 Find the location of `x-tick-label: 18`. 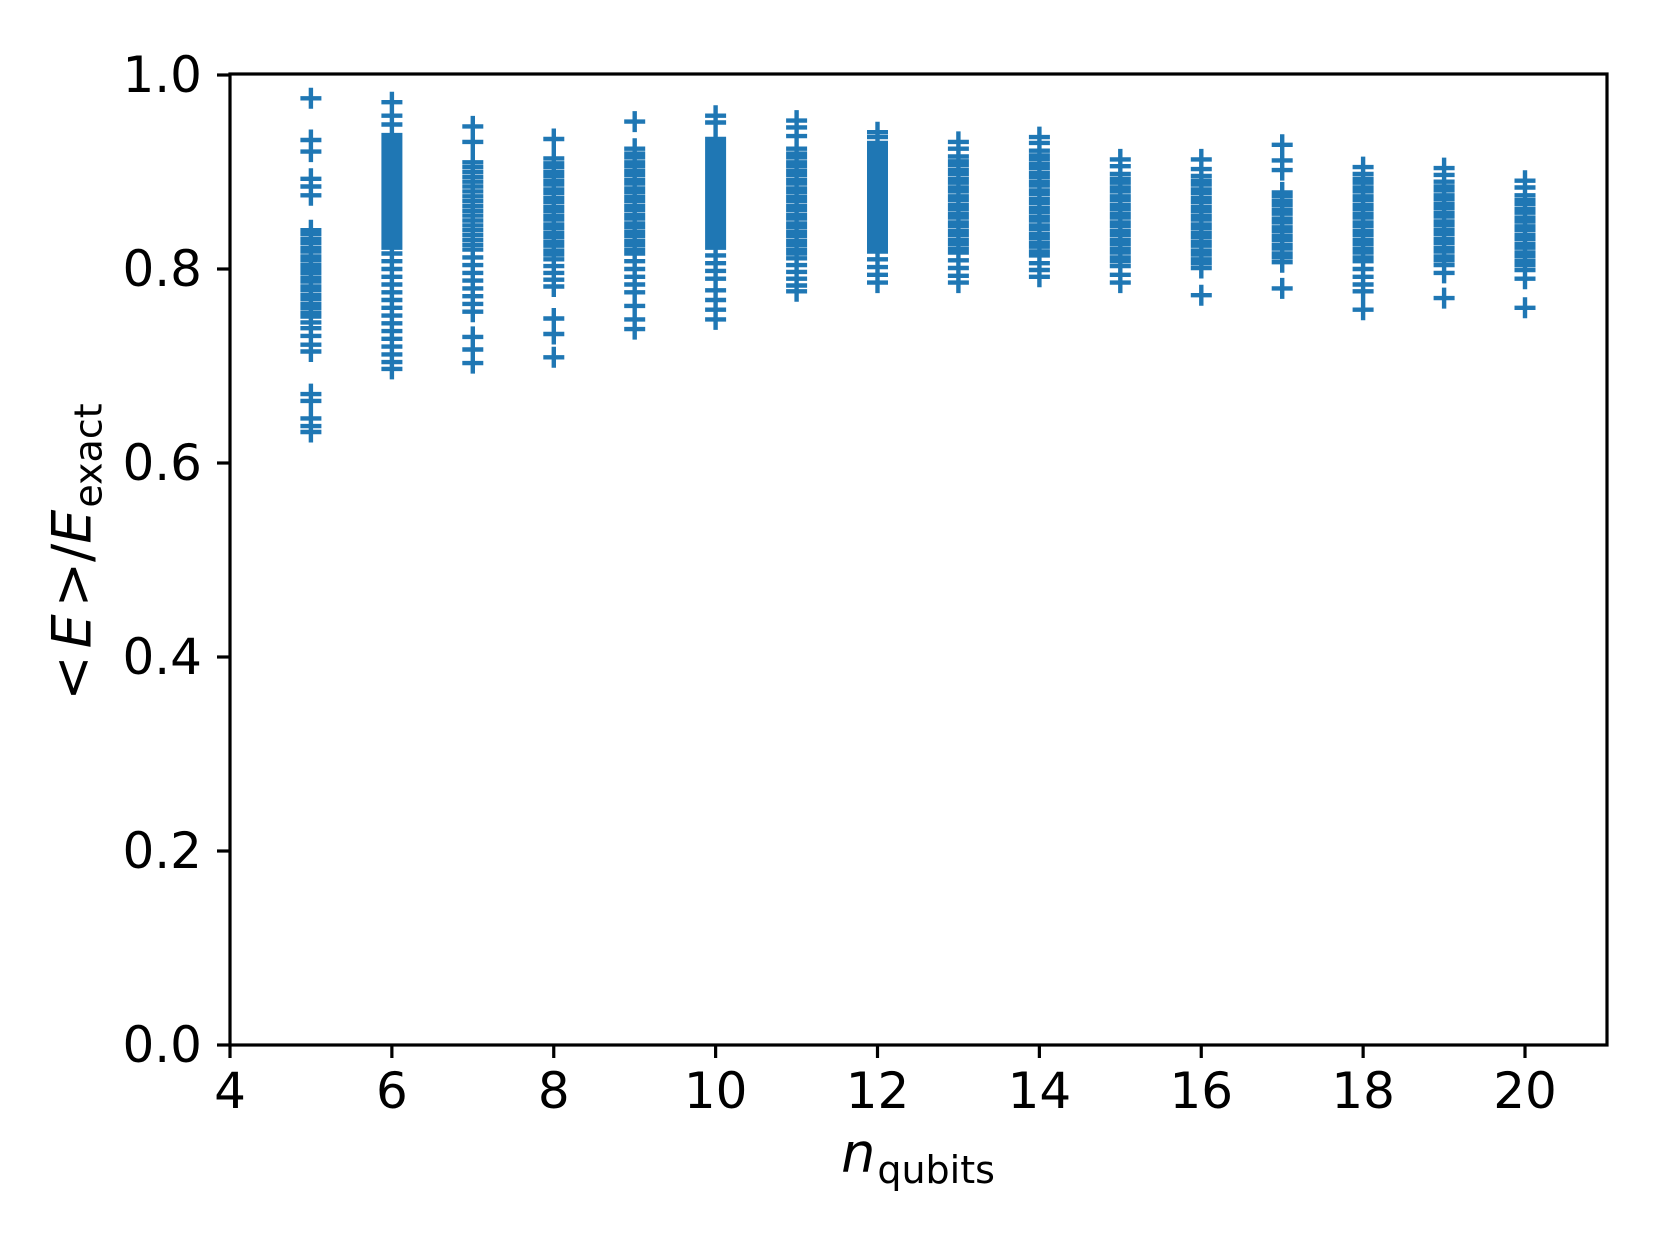

x-tick-label: 18 is located at coordinates (1363, 1091).